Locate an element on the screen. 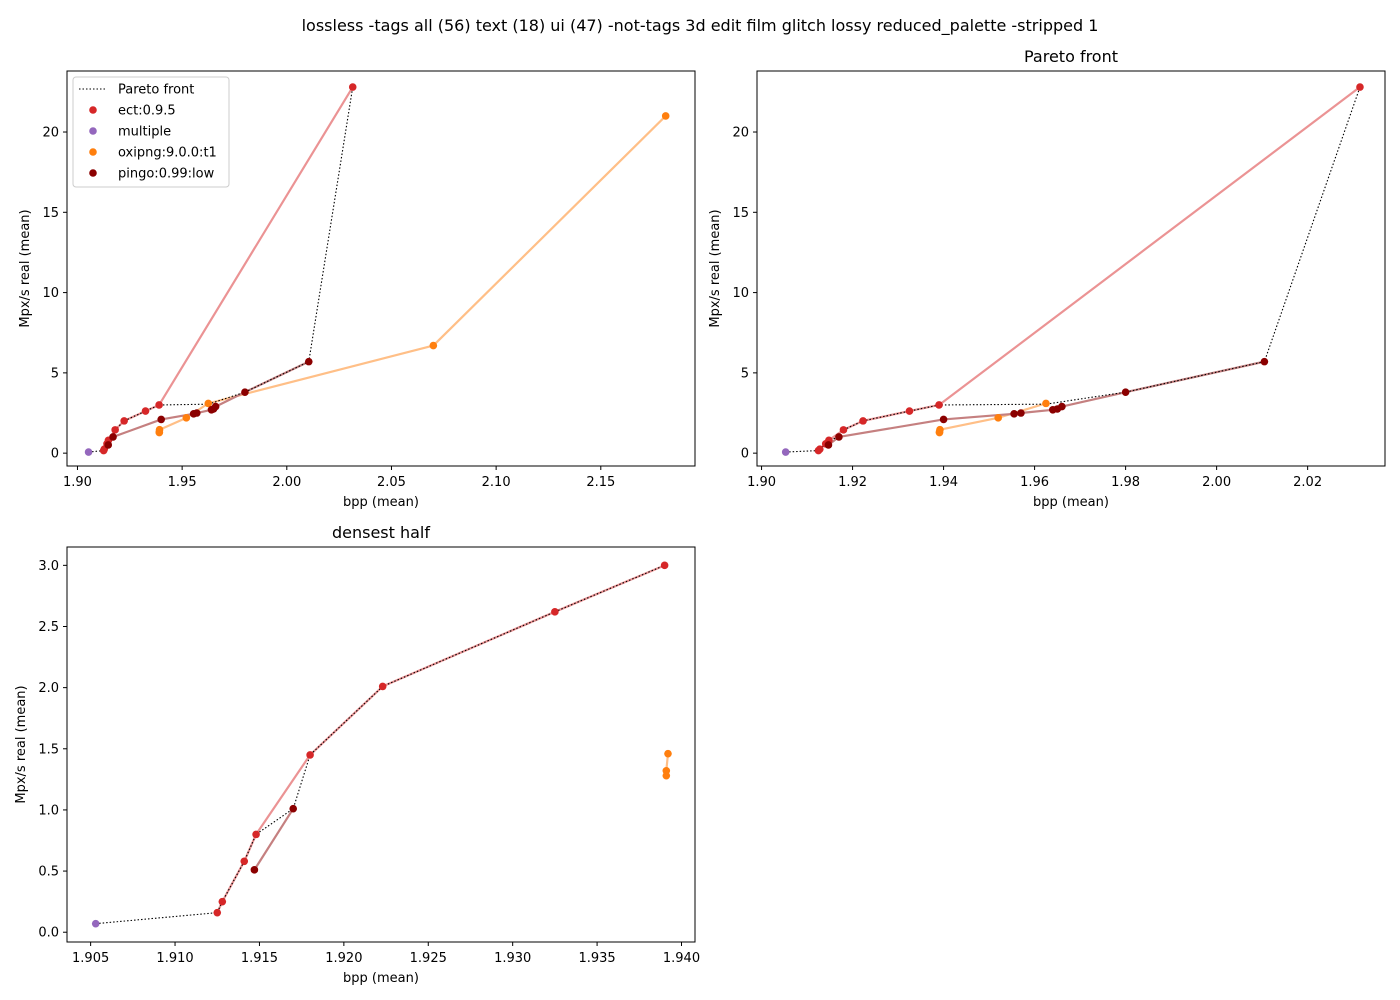 The image size is (1400, 1000). y-tick-label: 2.5 is located at coordinates (48, 627).